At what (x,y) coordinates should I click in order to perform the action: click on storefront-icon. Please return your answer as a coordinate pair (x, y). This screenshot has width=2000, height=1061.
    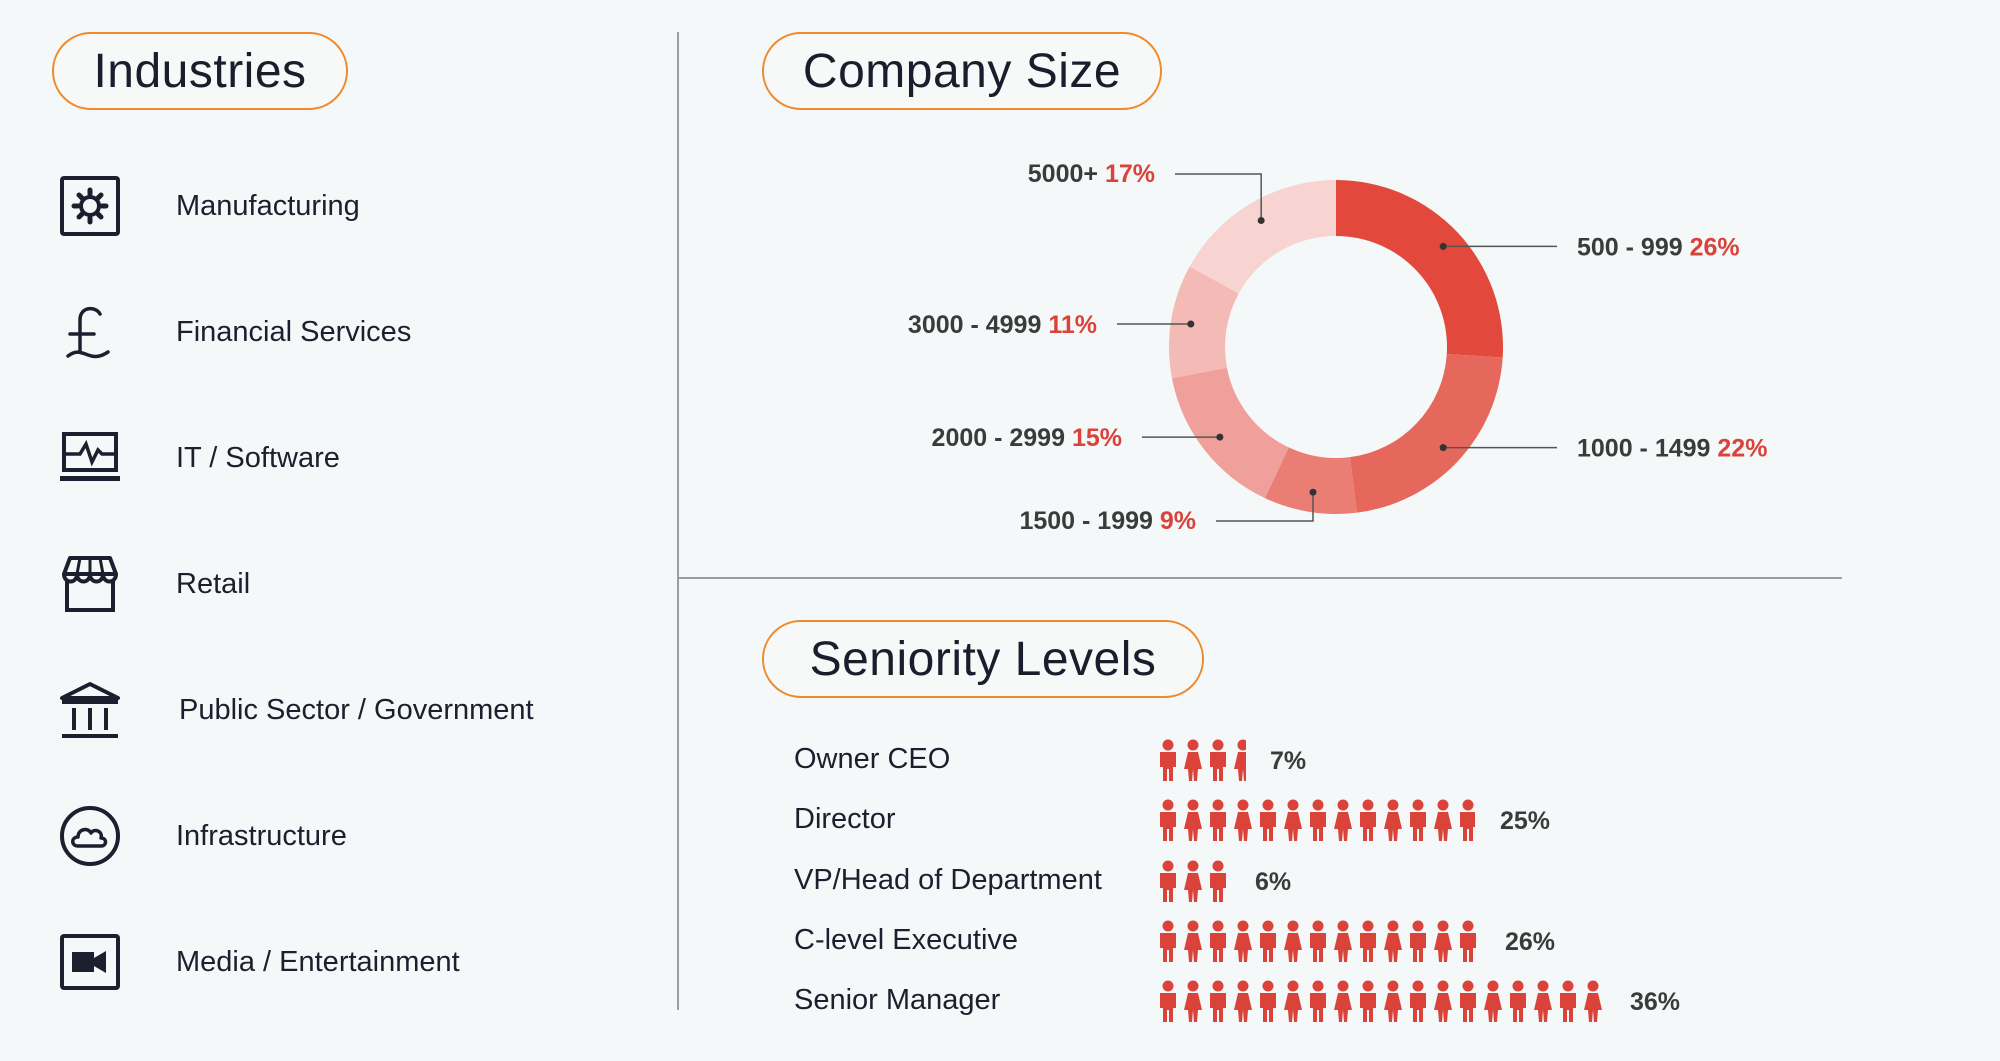
    Looking at the image, I should click on (90, 584).